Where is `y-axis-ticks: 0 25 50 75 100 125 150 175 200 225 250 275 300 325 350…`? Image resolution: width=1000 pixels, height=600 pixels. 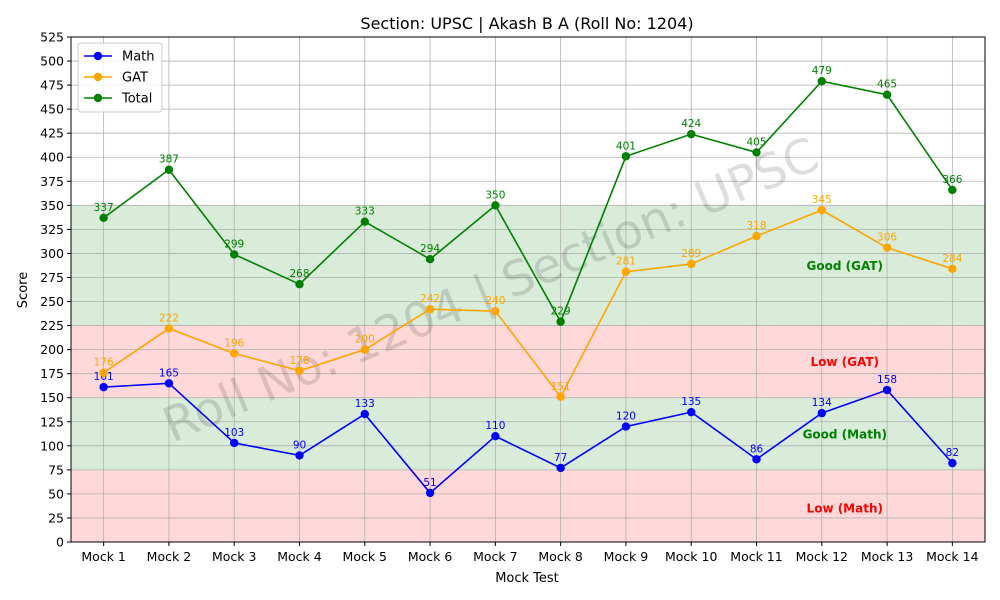
y-axis-ticks: 0 25 50 75 100 125 150 175 200 225 250 275 300 325 350… is located at coordinates (55, 290).